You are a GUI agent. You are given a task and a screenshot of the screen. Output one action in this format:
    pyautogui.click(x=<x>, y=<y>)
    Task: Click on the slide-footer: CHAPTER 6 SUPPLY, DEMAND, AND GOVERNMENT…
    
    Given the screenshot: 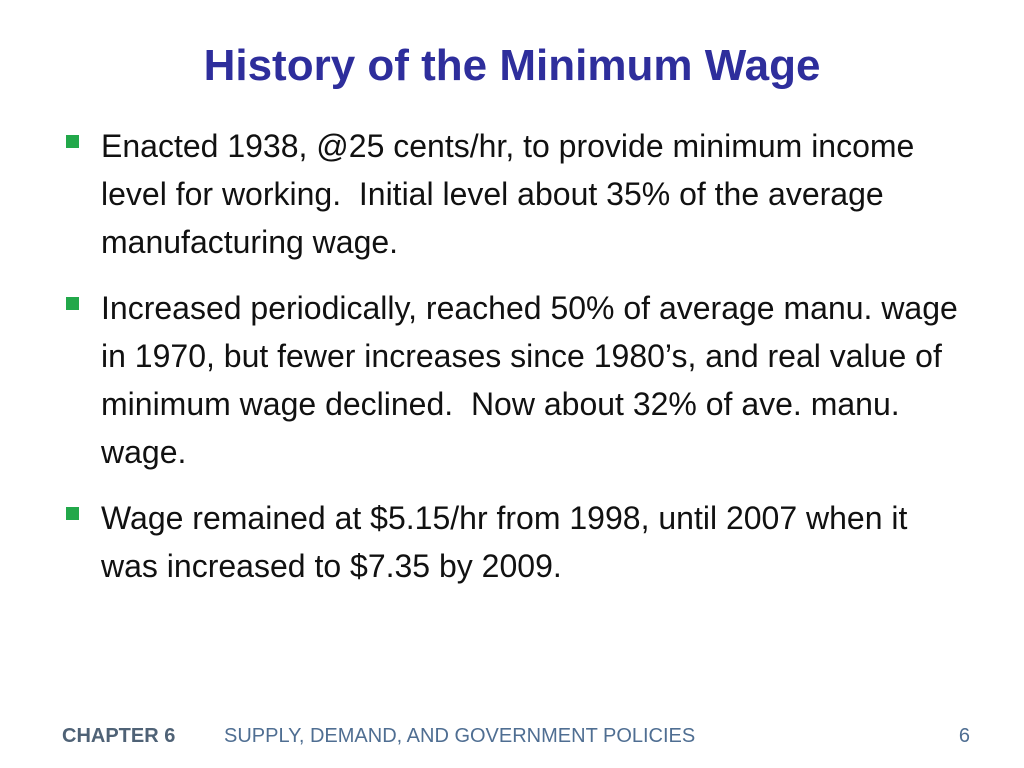 What is the action you would take?
    pyautogui.click(x=516, y=736)
    